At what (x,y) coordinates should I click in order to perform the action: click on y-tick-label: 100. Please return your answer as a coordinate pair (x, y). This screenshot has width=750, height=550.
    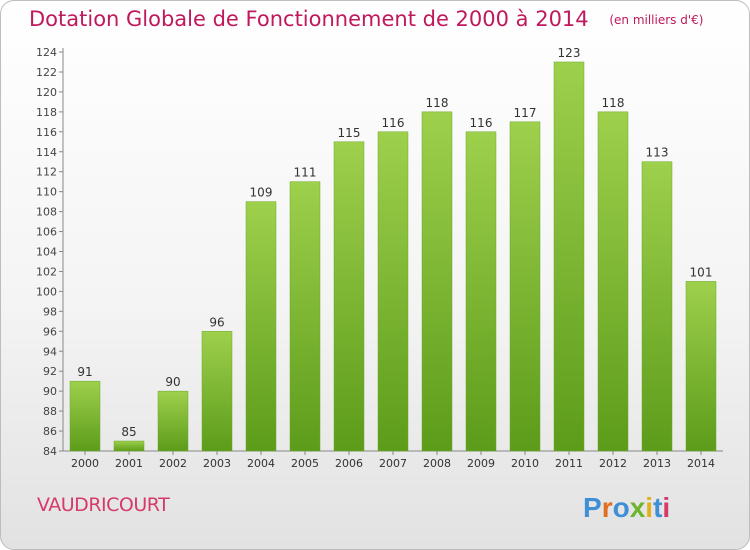
    Looking at the image, I should click on (46, 291).